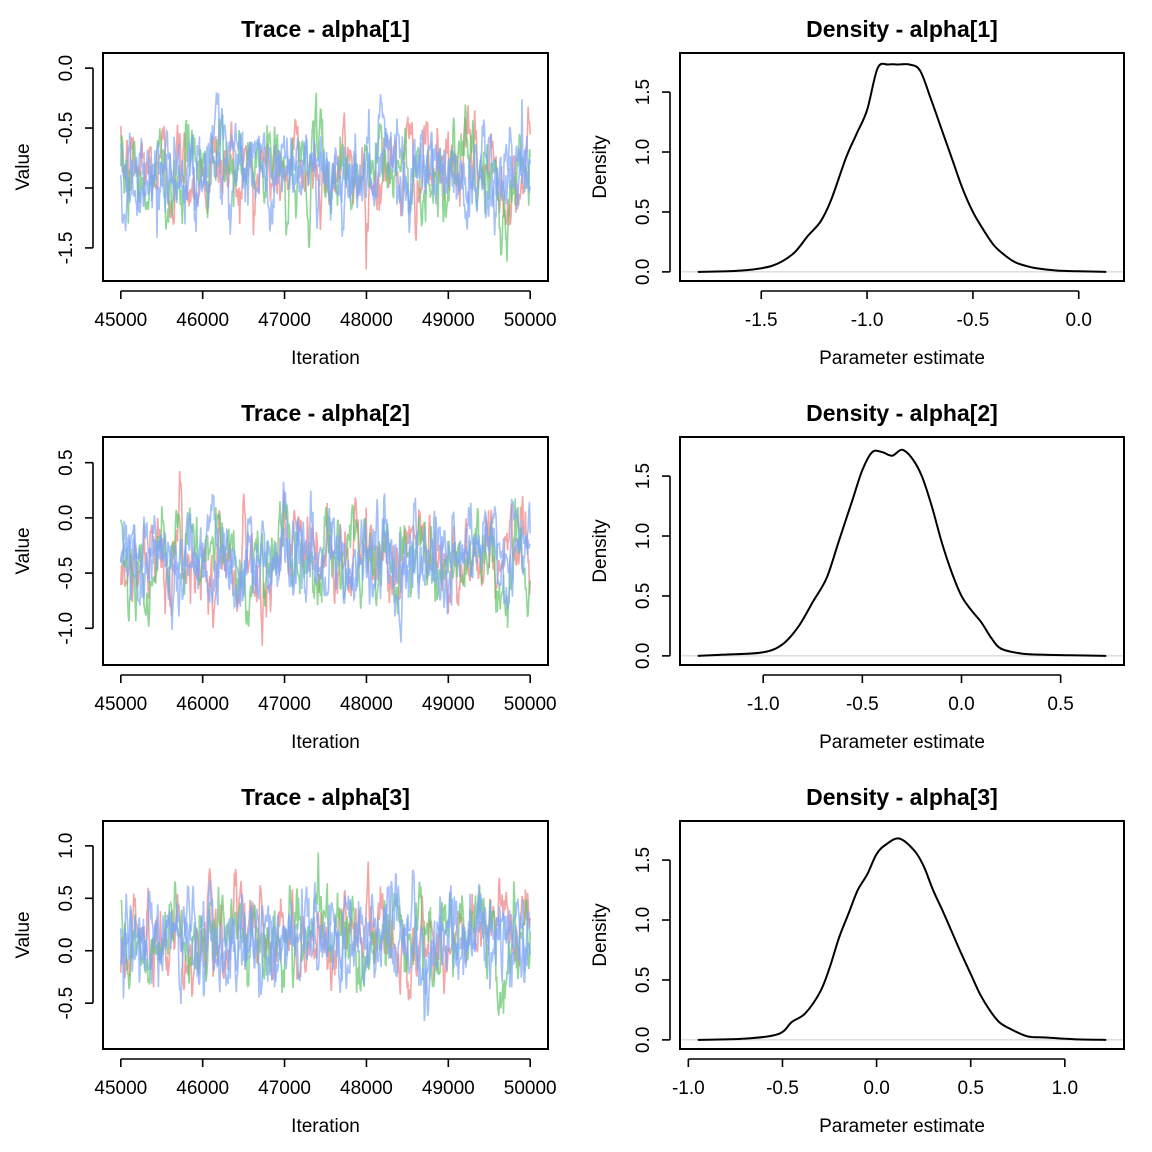  What do you see at coordinates (325, 413) in the screenshot?
I see `chart-title: Trace - alpha[2]` at bounding box center [325, 413].